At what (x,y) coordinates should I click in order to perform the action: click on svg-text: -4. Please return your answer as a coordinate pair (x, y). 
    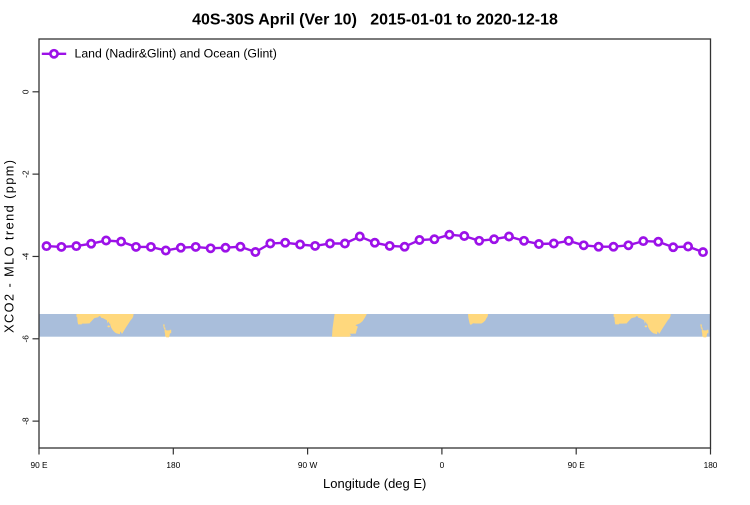
    Looking at the image, I should click on (25, 256).